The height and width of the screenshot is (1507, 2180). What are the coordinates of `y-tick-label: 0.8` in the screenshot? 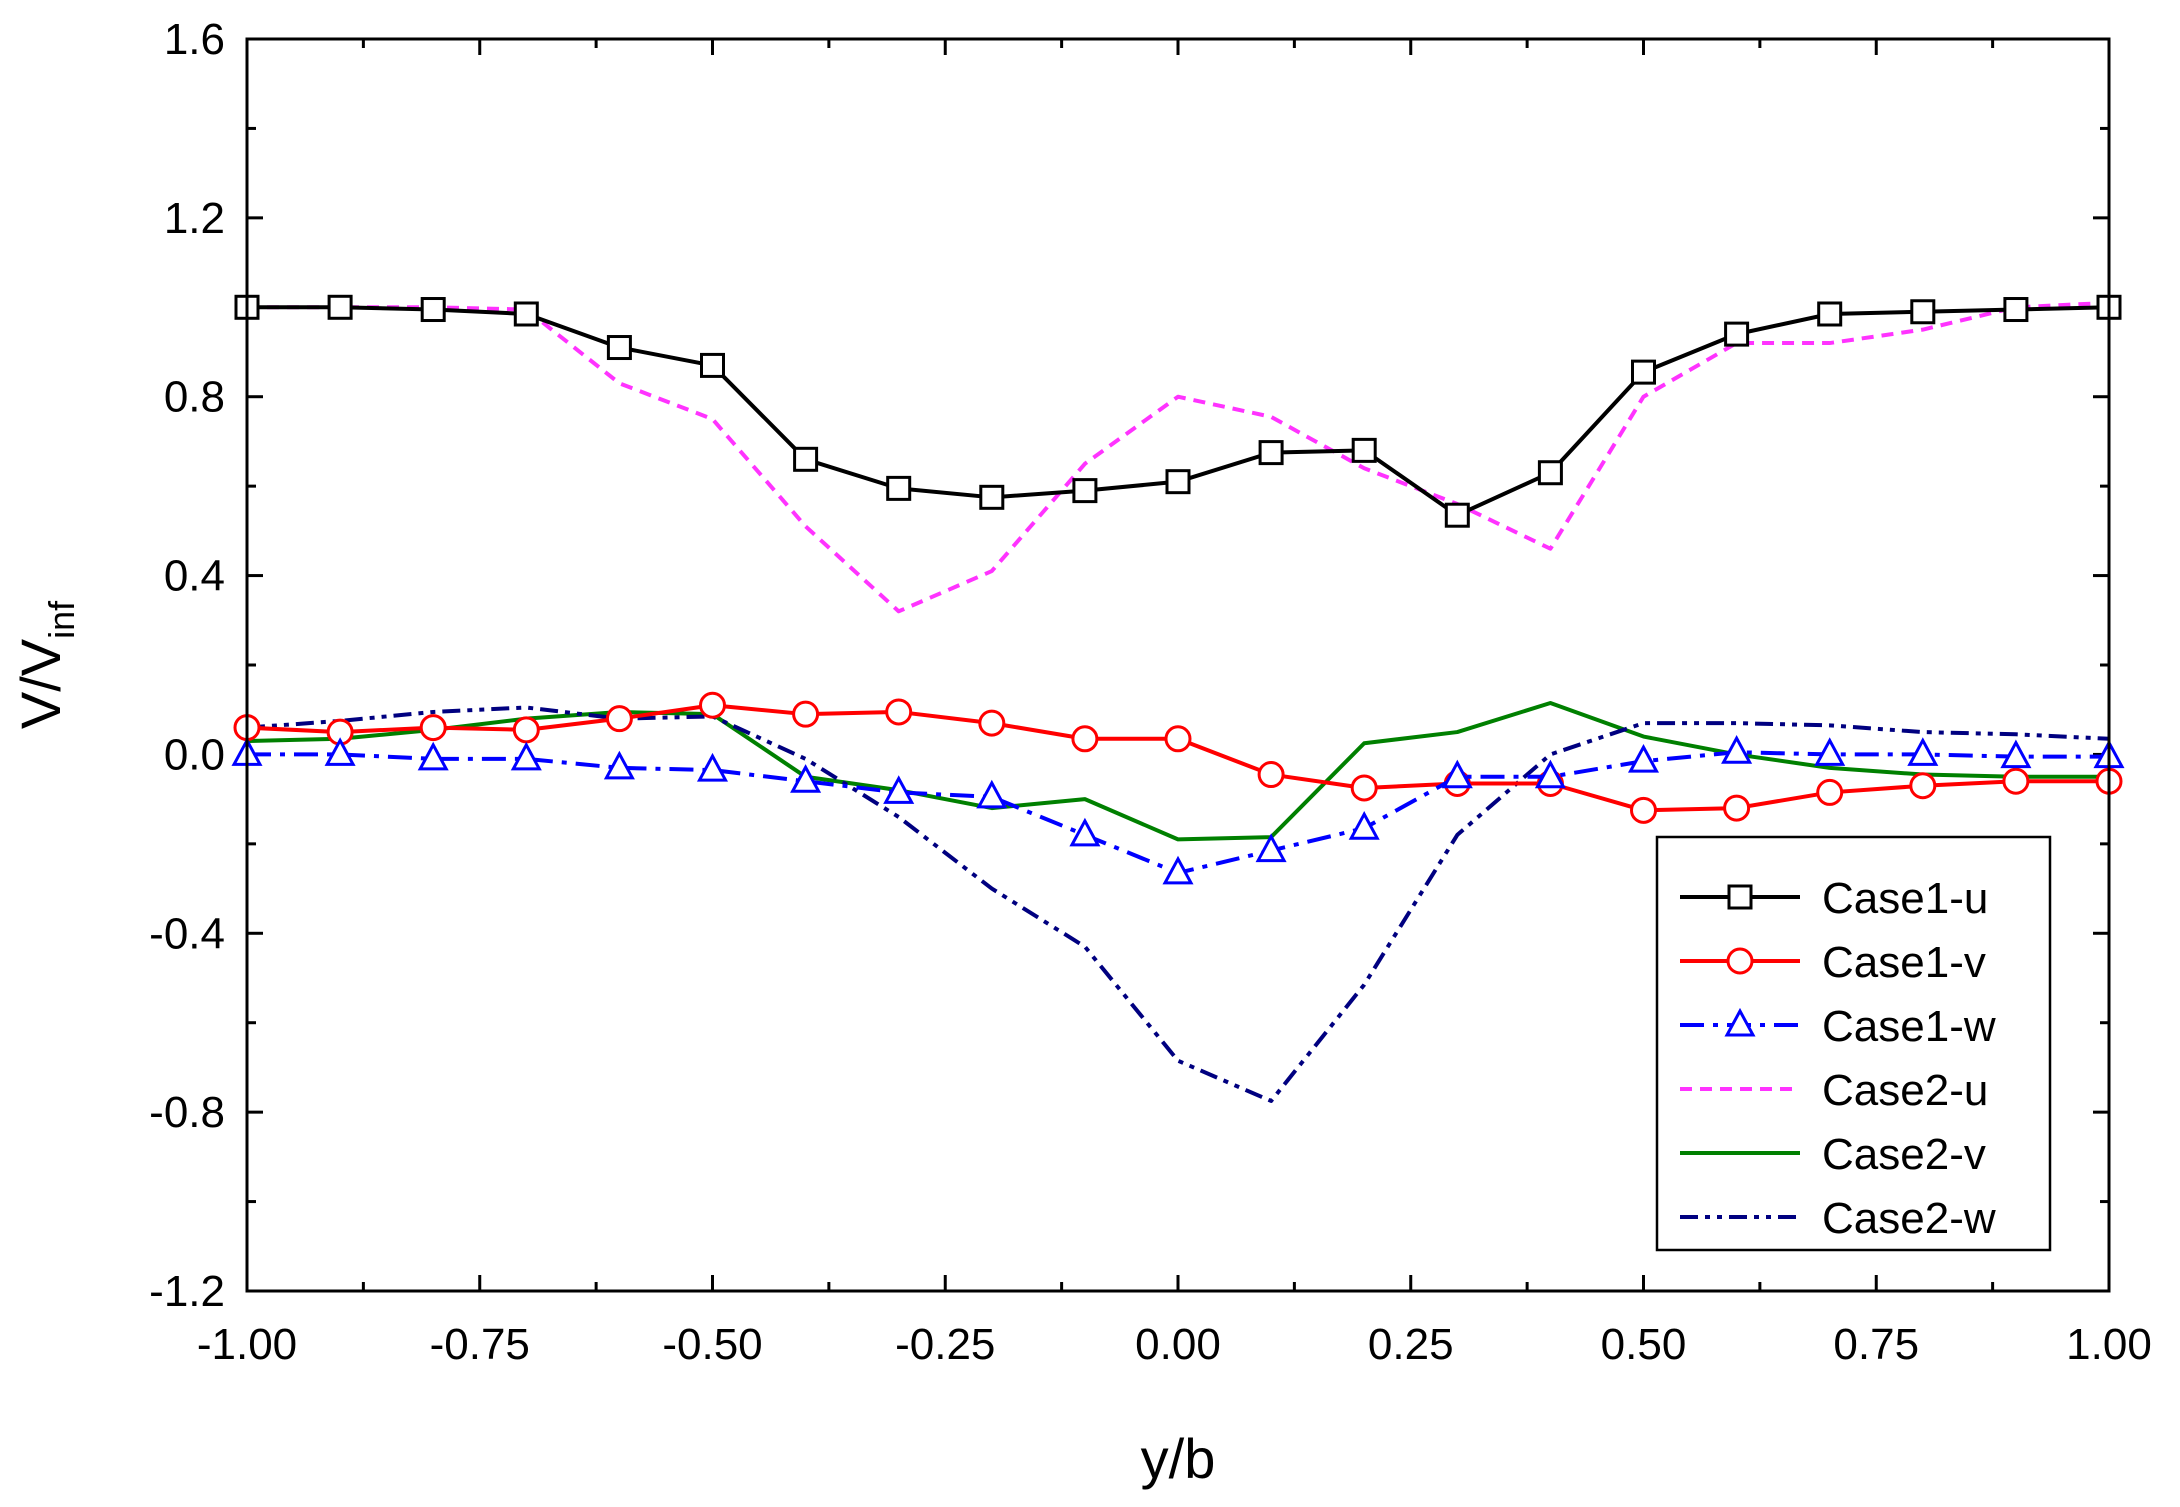 It's located at (194, 397).